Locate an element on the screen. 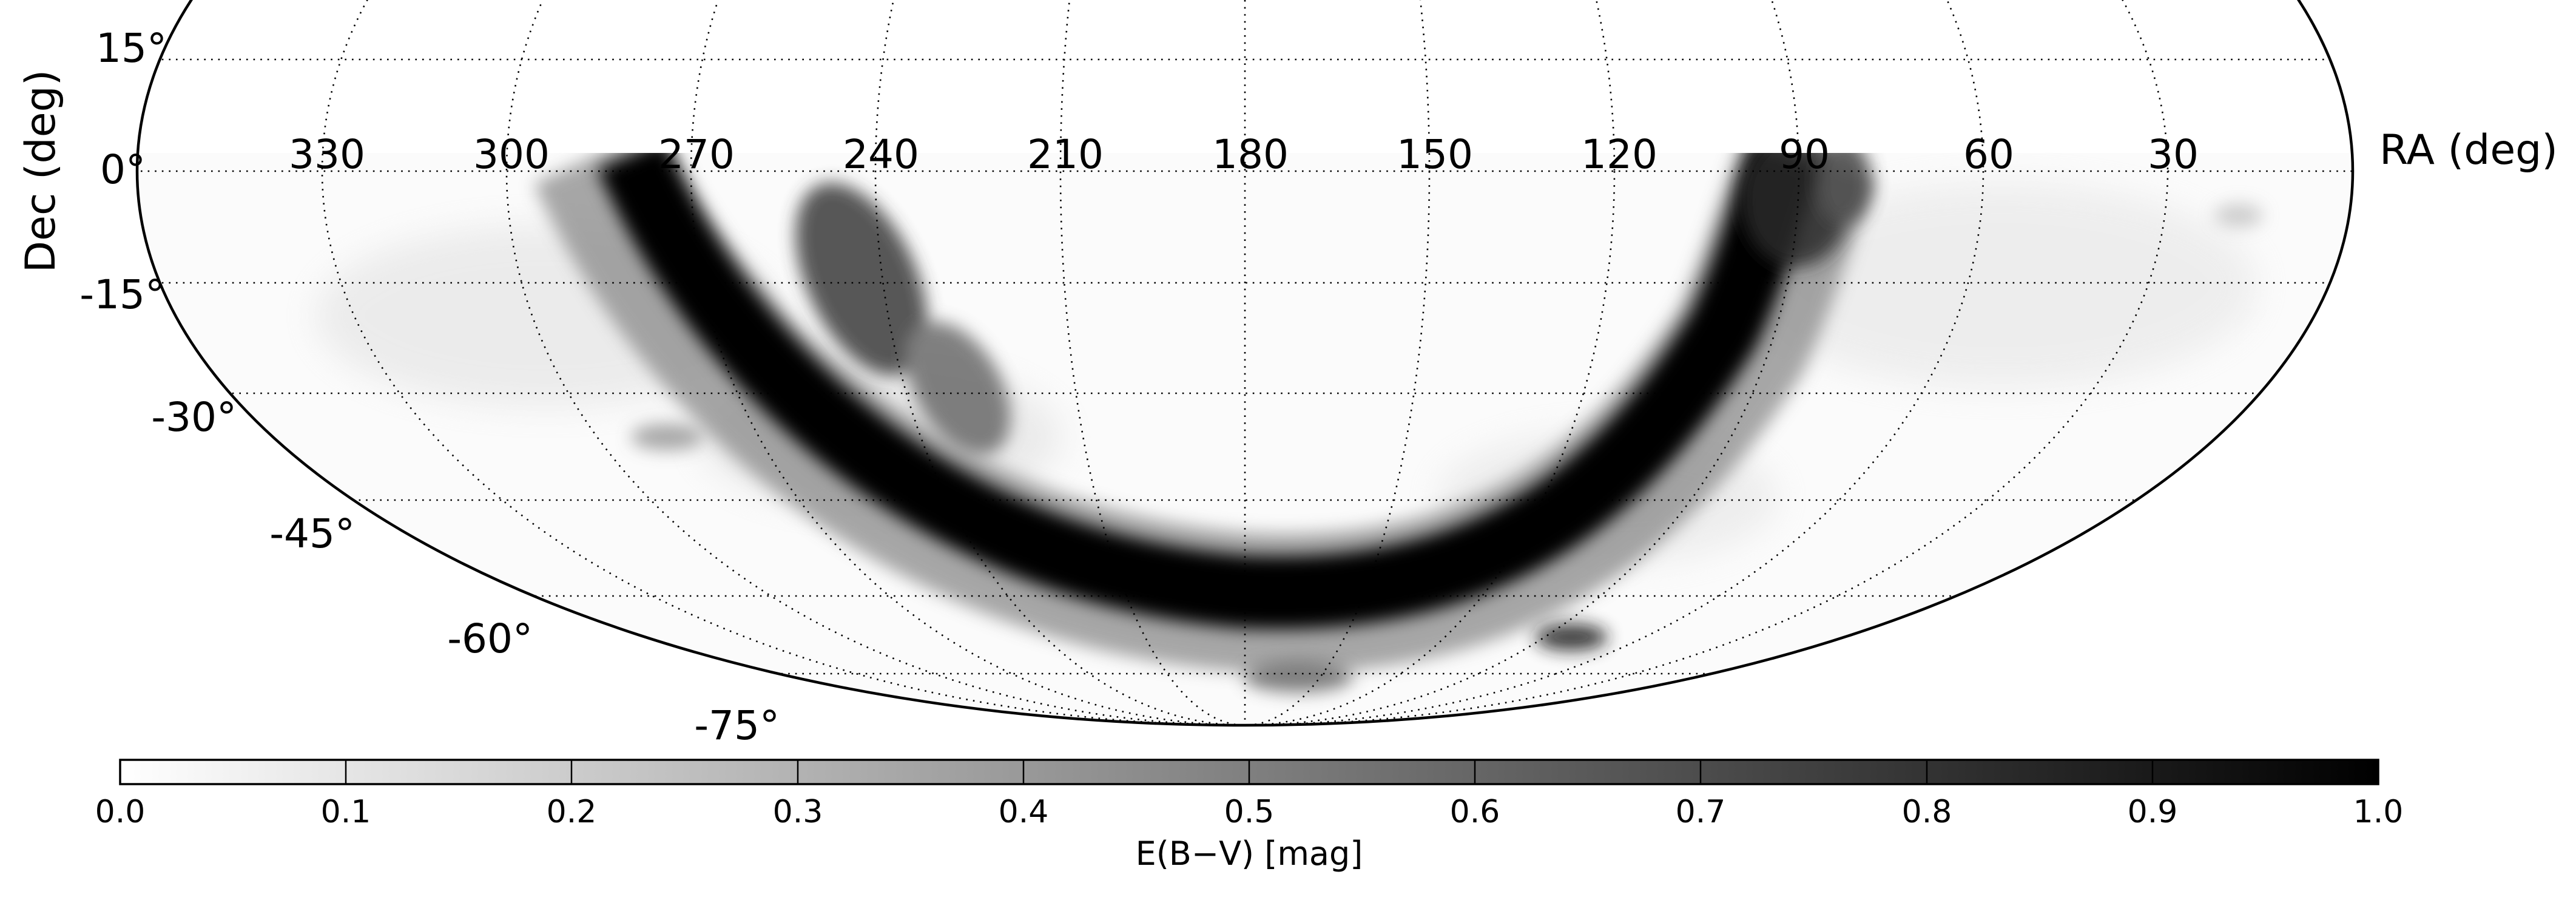 This screenshot has height=897, width=2576. ra-tick-labels: 330 300 270 240 210 180 150 120 90 60 30 is located at coordinates (1244, 154).